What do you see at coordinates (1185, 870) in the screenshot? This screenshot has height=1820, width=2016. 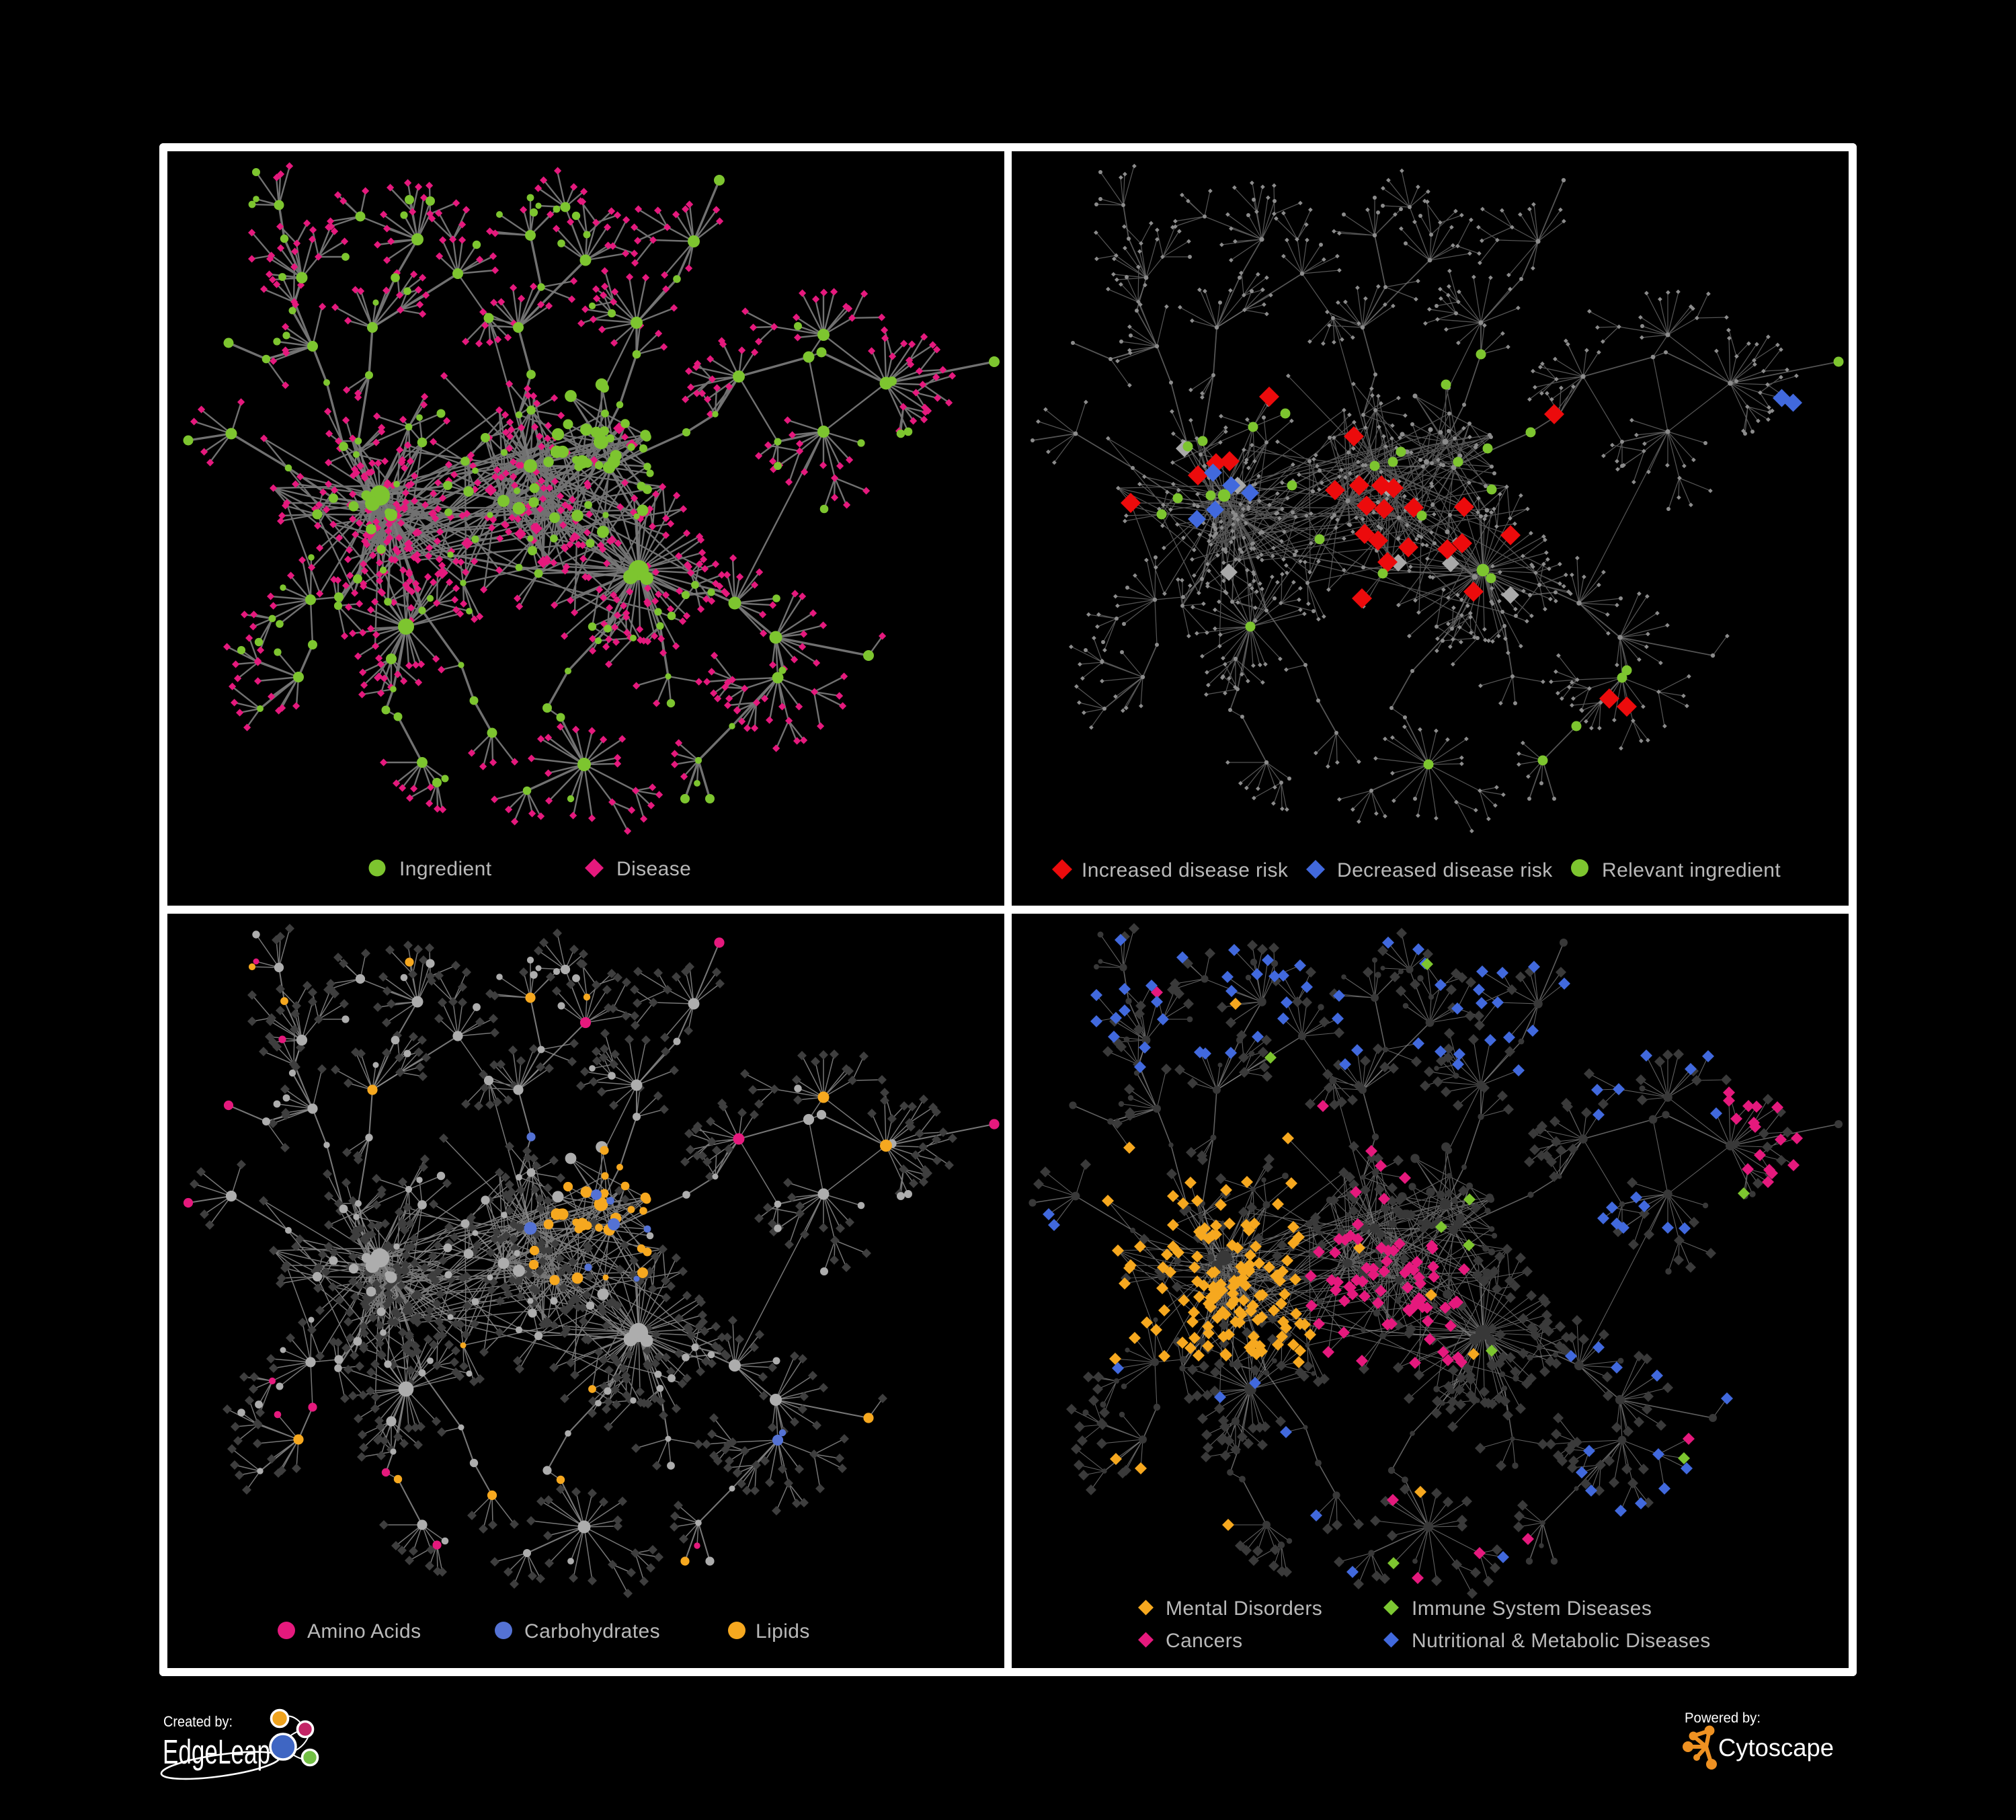 I see `svg-text: Increased disease risk` at bounding box center [1185, 870].